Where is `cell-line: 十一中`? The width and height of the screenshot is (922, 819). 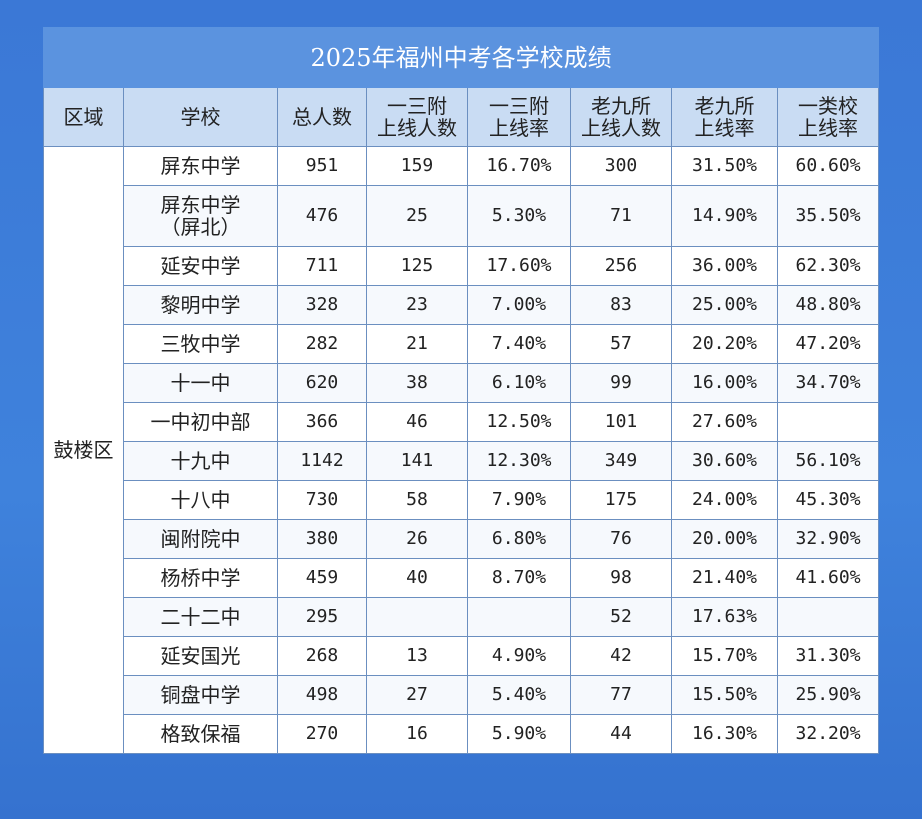 cell-line: 十一中 is located at coordinates (200, 383).